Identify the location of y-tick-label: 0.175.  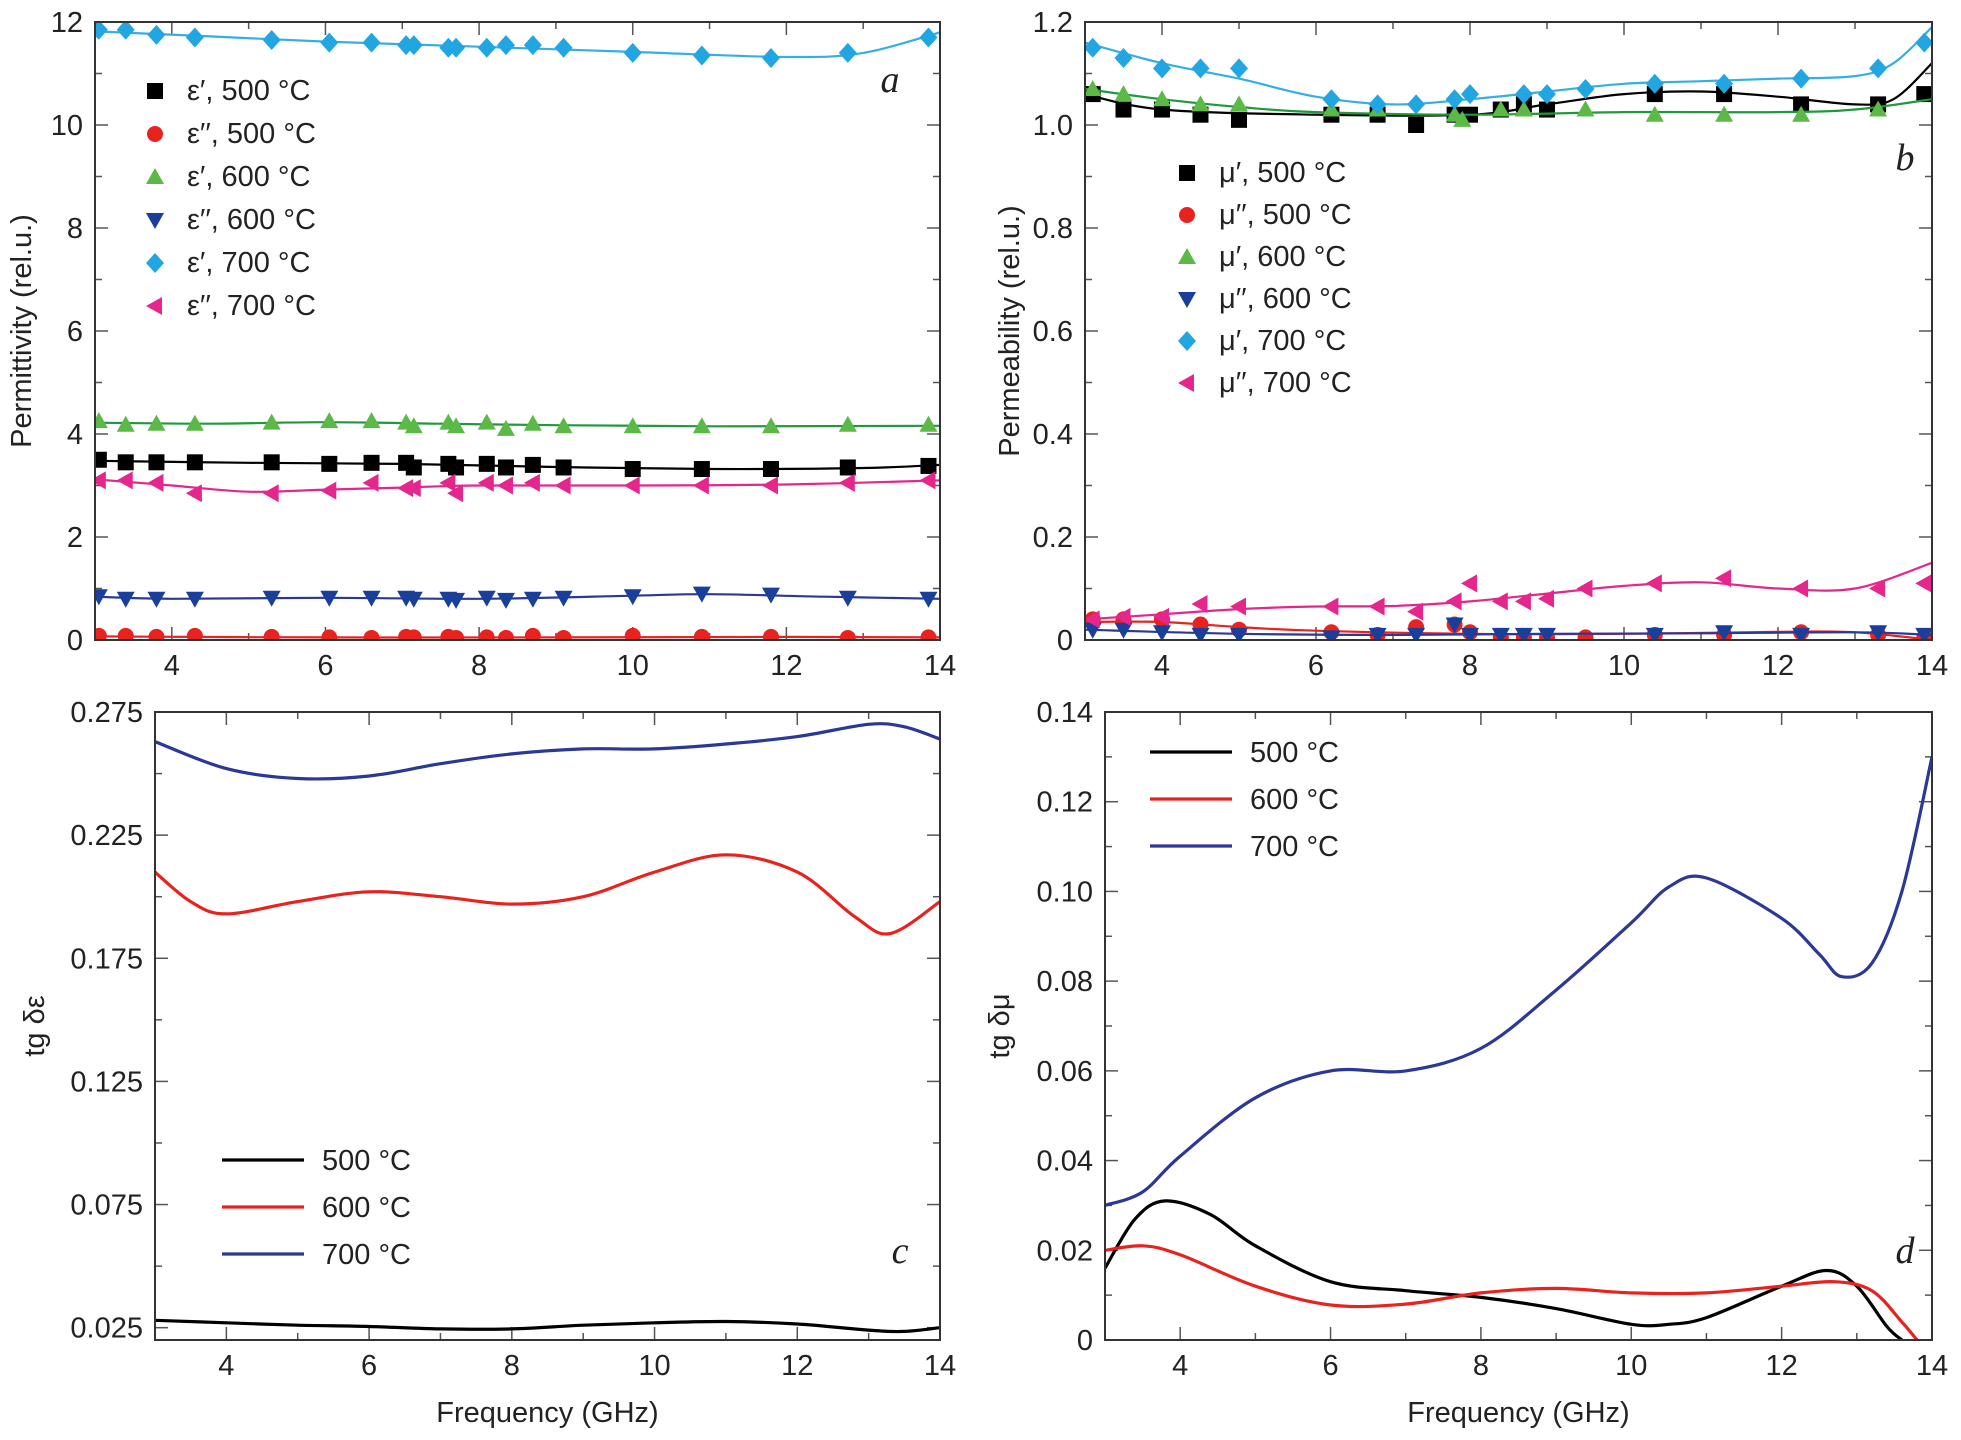
(106, 959).